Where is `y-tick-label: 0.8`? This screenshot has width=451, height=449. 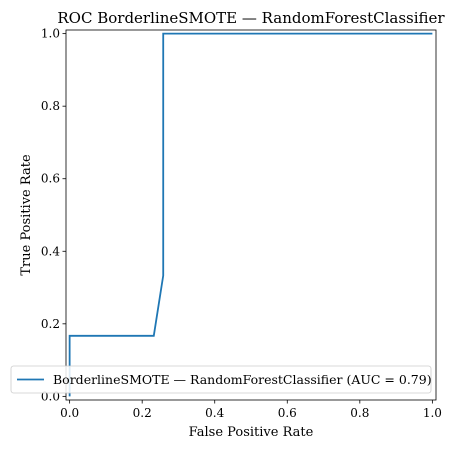 y-tick-label: 0.8 is located at coordinates (50, 106).